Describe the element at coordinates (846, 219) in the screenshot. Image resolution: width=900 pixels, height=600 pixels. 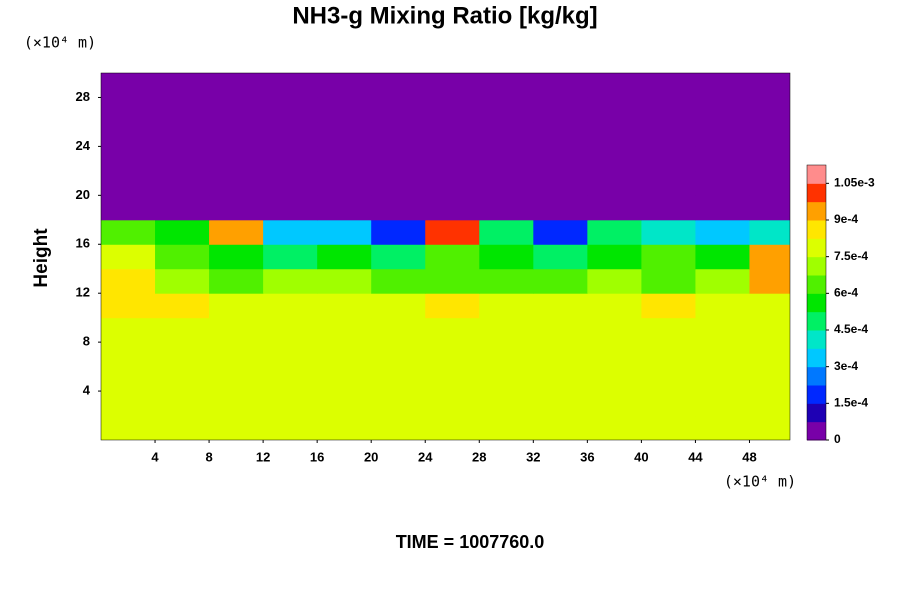
I see `colorbar-tick-label: 9e-4` at that location.